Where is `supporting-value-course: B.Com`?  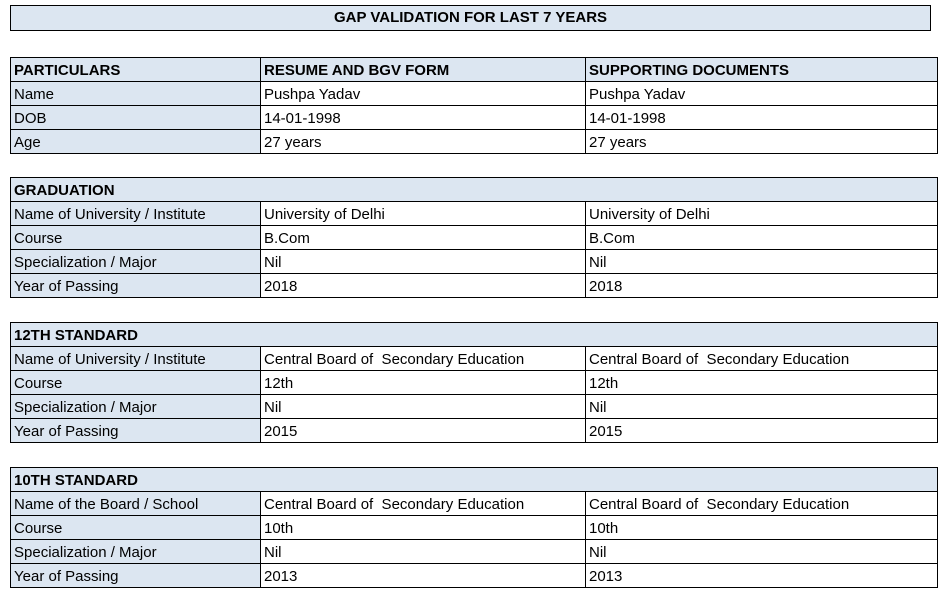 supporting-value-course: B.Com is located at coordinates (761, 237).